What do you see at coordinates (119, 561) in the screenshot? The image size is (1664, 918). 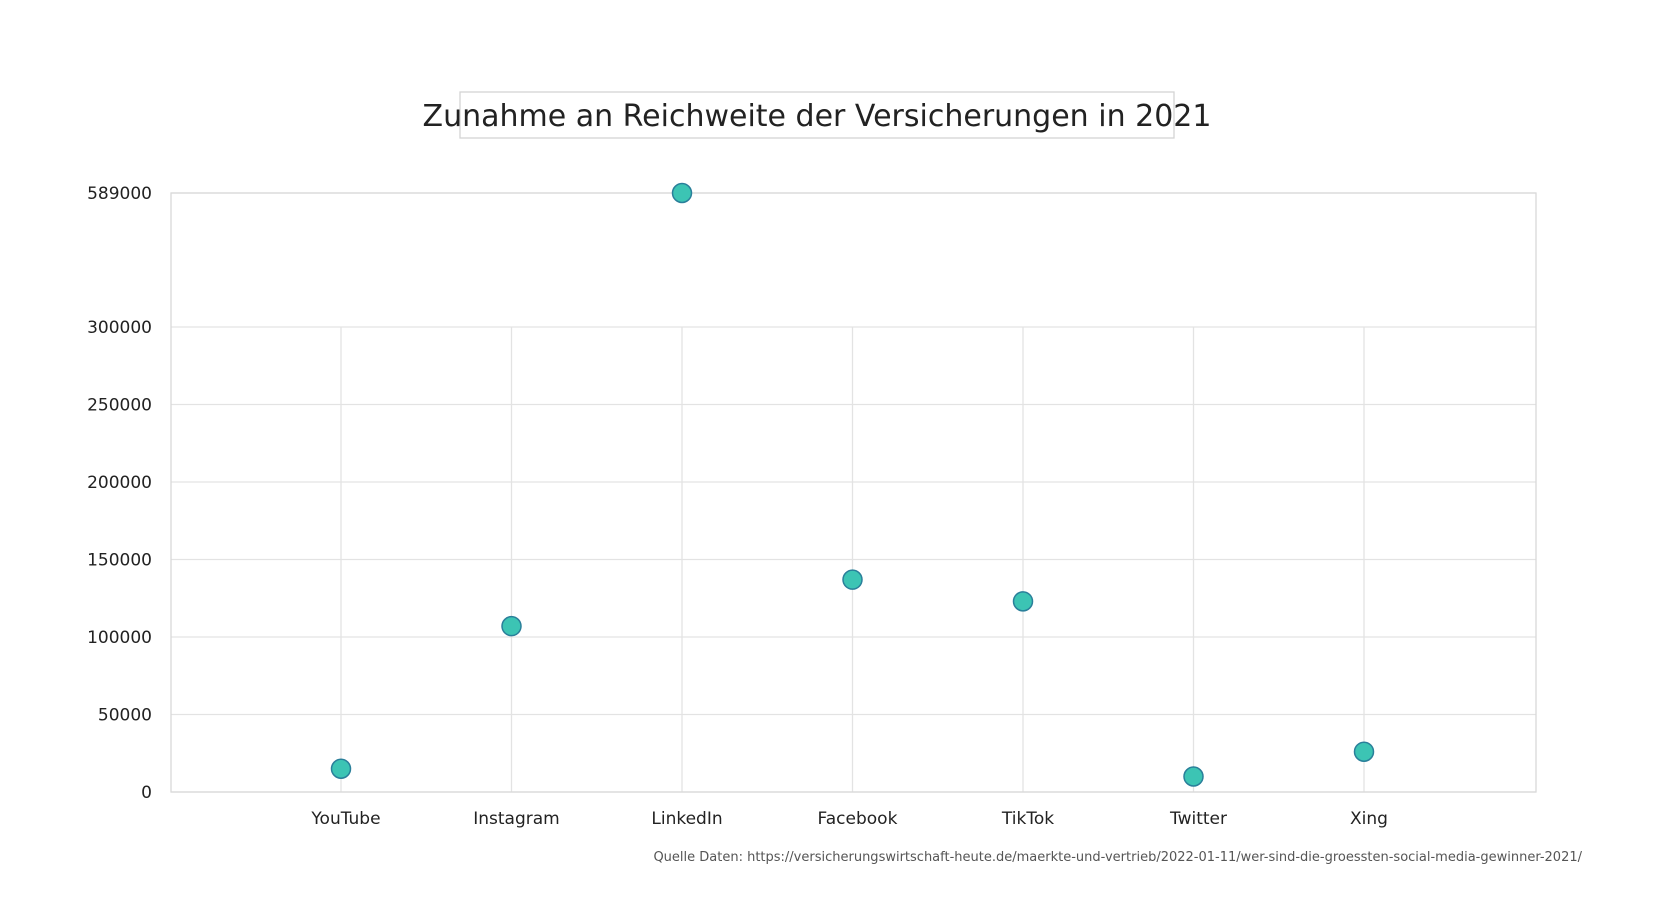 I see `y-tick-label: 150000` at bounding box center [119, 561].